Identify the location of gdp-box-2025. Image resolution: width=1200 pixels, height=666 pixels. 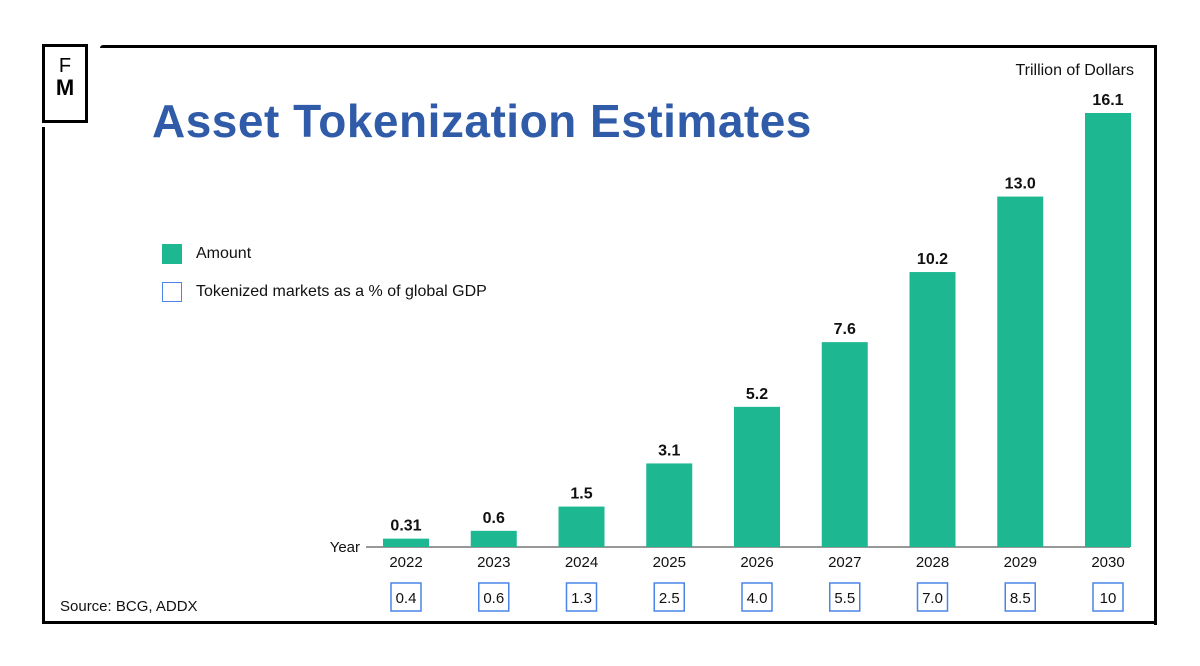
(669, 597).